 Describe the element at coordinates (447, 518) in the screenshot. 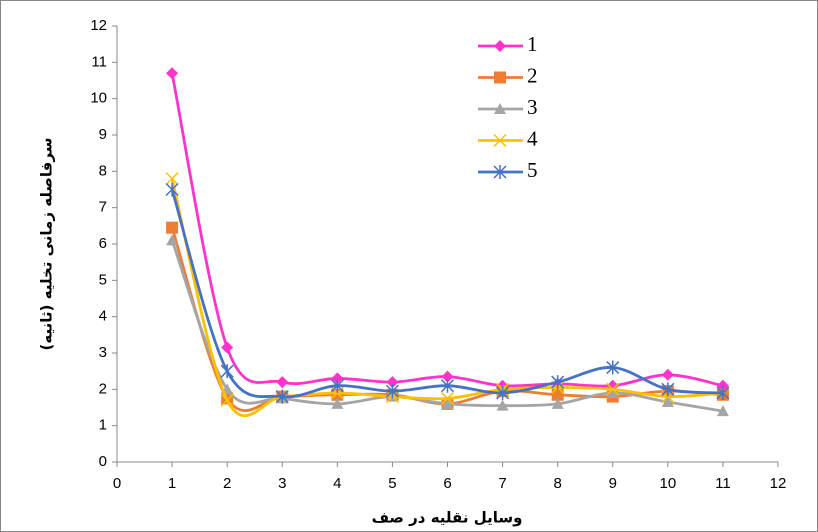

I see `x-axis-label: وسایل نقلیه در صف` at that location.